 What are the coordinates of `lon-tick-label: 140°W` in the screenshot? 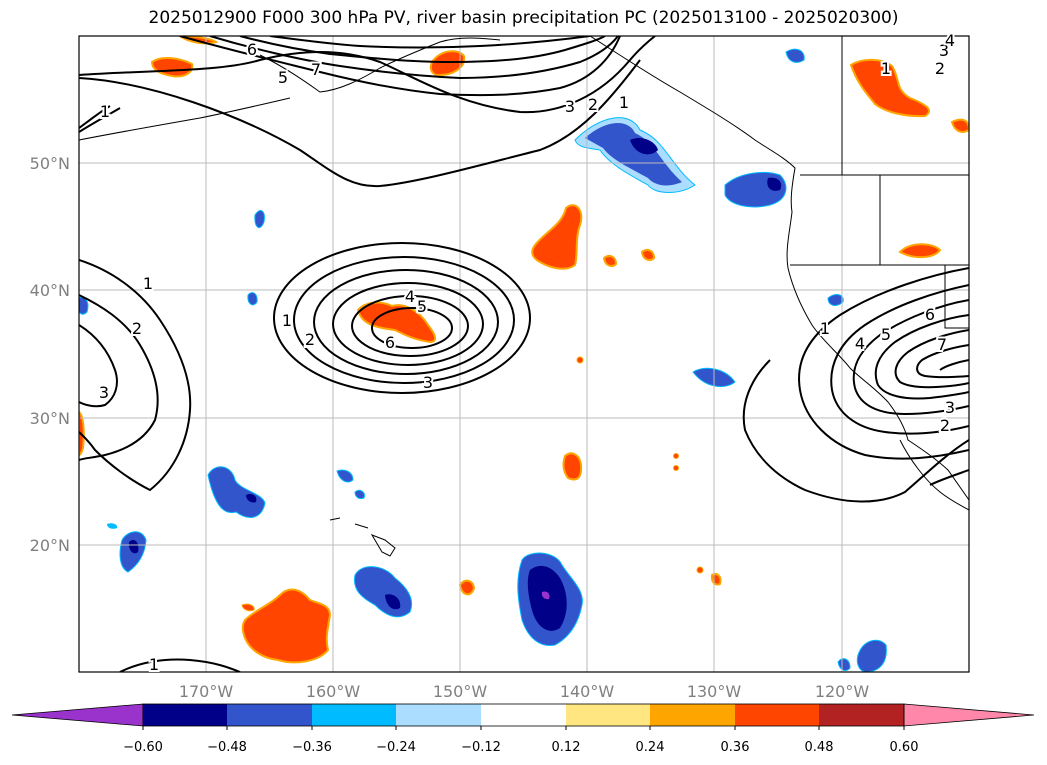 It's located at (587, 691).